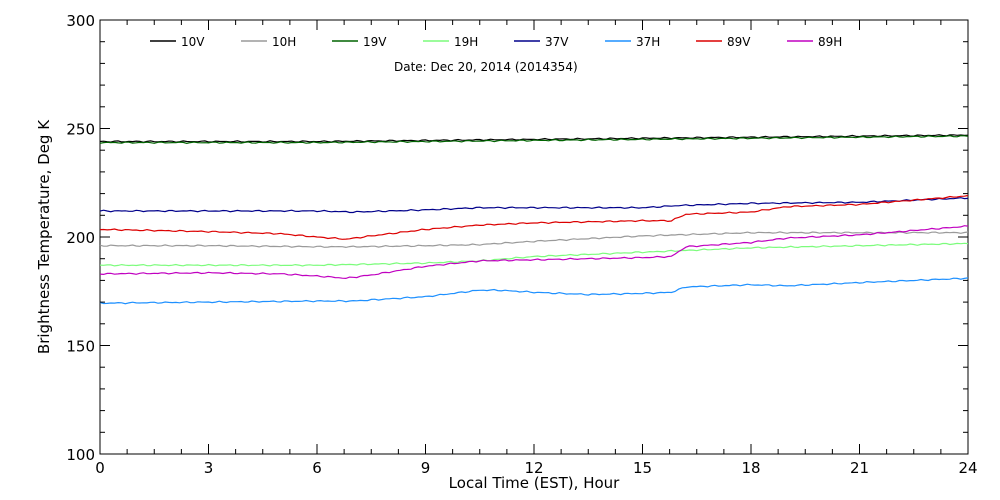 Image resolution: width=1000 pixels, height=500 pixels. I want to click on series-line-19h, so click(534, 254).